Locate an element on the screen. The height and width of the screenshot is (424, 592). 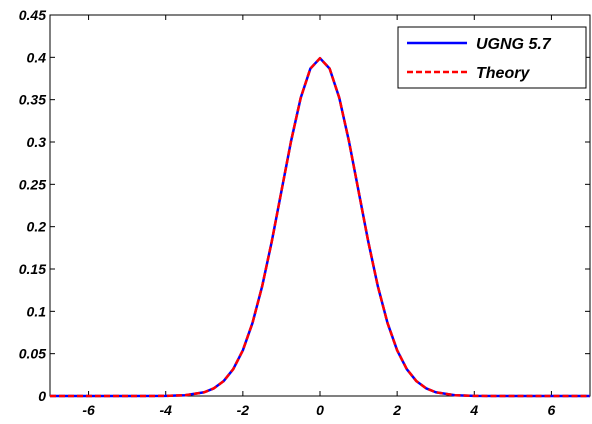
y-tick-label: 0.4 is located at coordinates (37, 57).